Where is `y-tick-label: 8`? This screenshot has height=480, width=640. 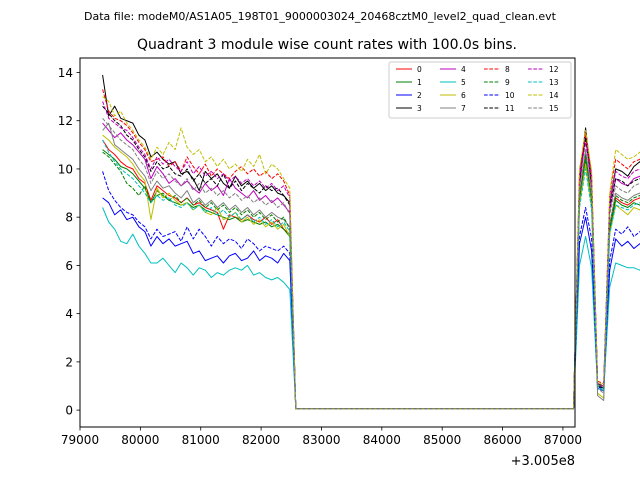 y-tick-label: 8 is located at coordinates (69, 218).